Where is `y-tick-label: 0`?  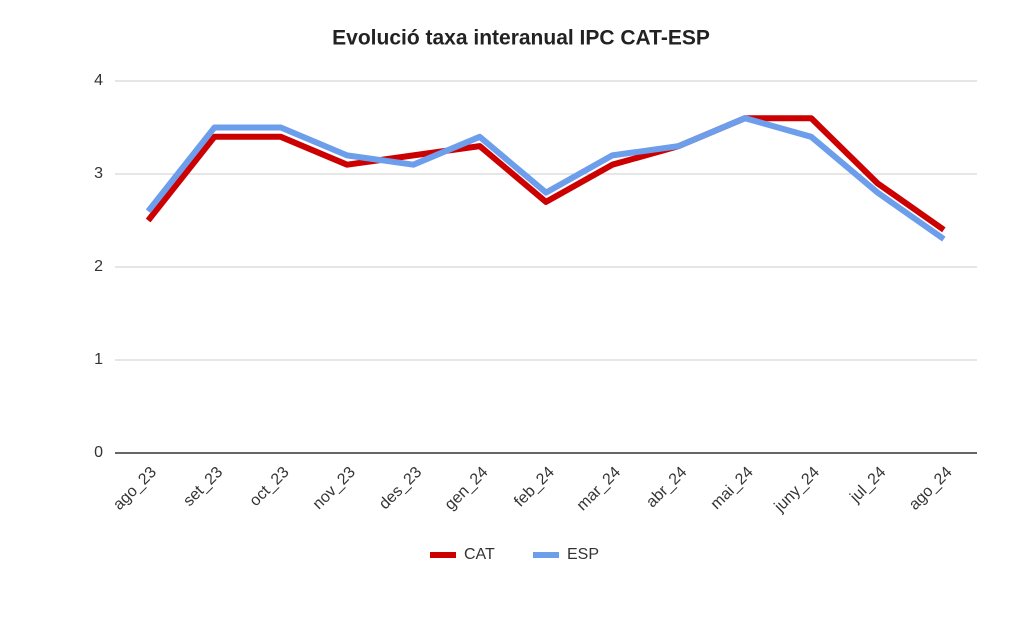 y-tick-label: 0 is located at coordinates (98, 452).